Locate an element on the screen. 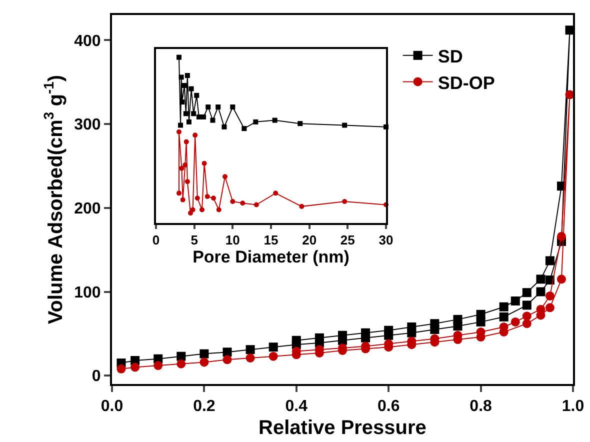  y-tick-label: 400 is located at coordinates (87, 41).